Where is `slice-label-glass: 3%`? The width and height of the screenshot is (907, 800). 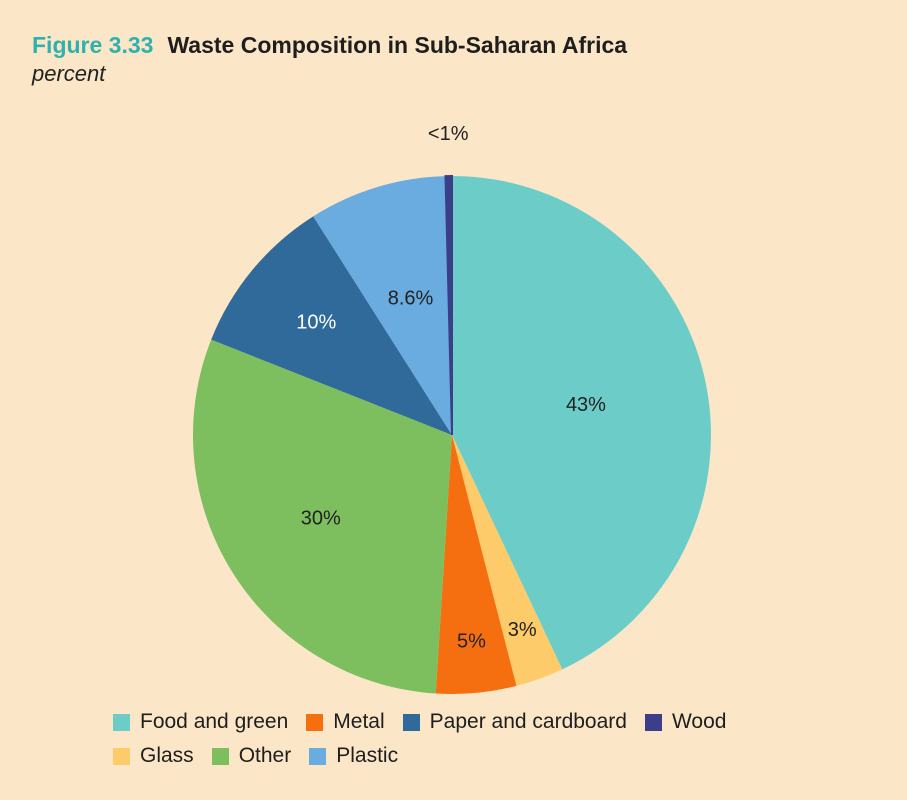
slice-label-glass: 3% is located at coordinates (522, 630).